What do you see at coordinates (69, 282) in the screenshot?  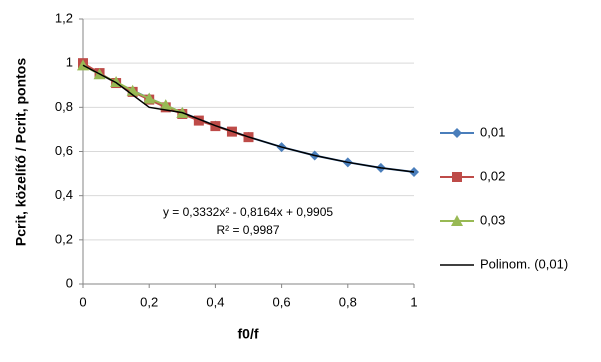 I see `y-tick-label: 0` at bounding box center [69, 282].